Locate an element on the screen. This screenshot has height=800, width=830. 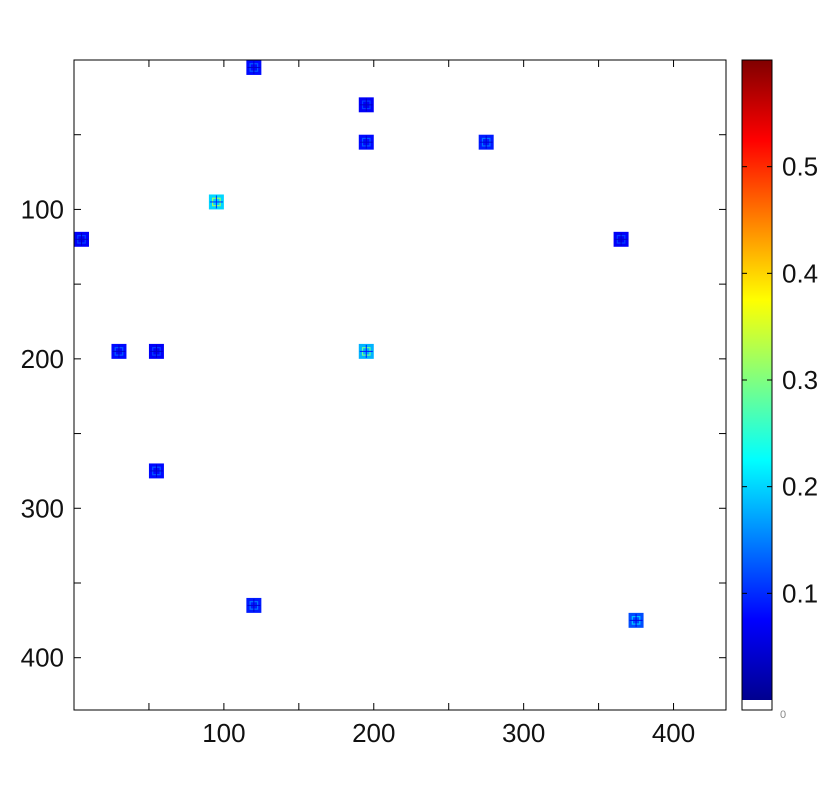
colorbar-tick-label: 0.4 is located at coordinates (800, 273).